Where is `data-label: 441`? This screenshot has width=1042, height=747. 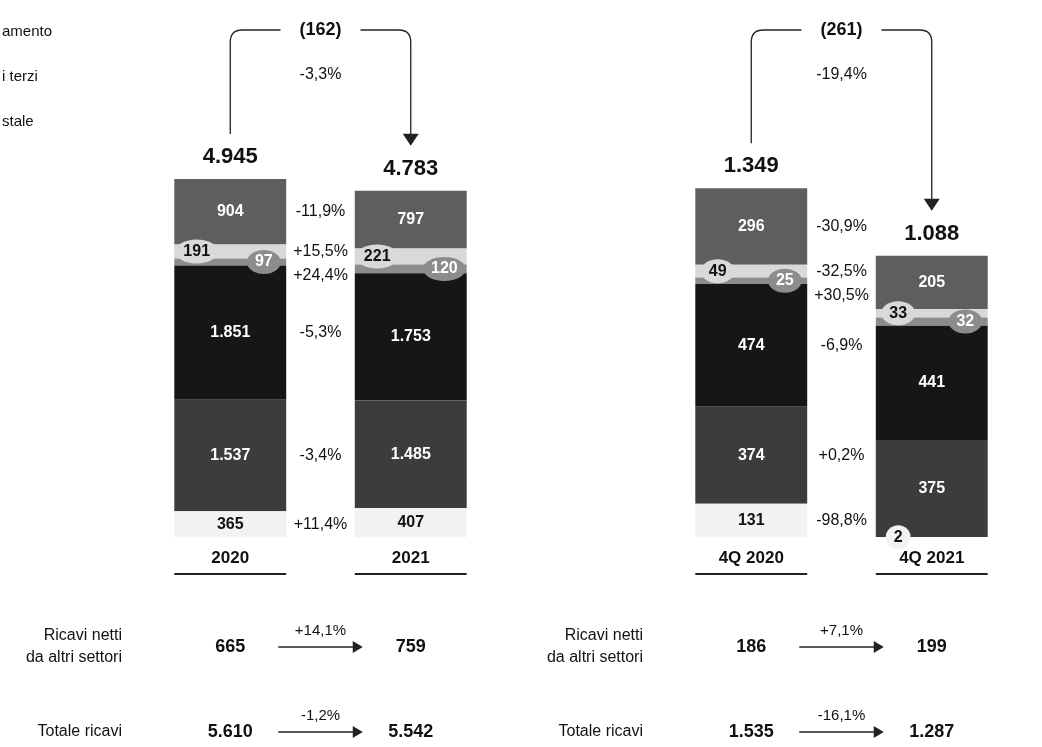 data-label: 441 is located at coordinates (932, 382).